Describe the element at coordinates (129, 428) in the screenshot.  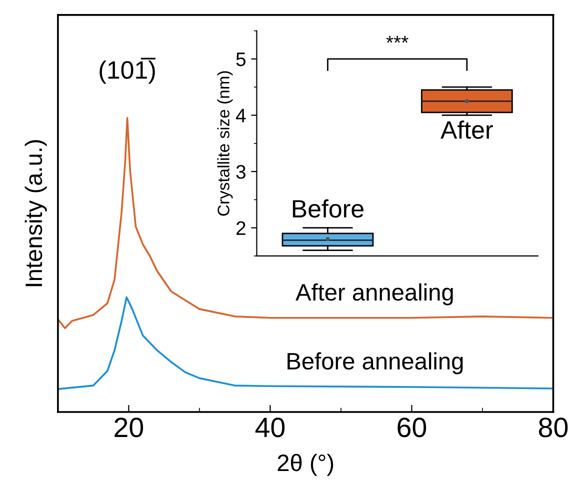
I see `x-tick-label: 20` at that location.